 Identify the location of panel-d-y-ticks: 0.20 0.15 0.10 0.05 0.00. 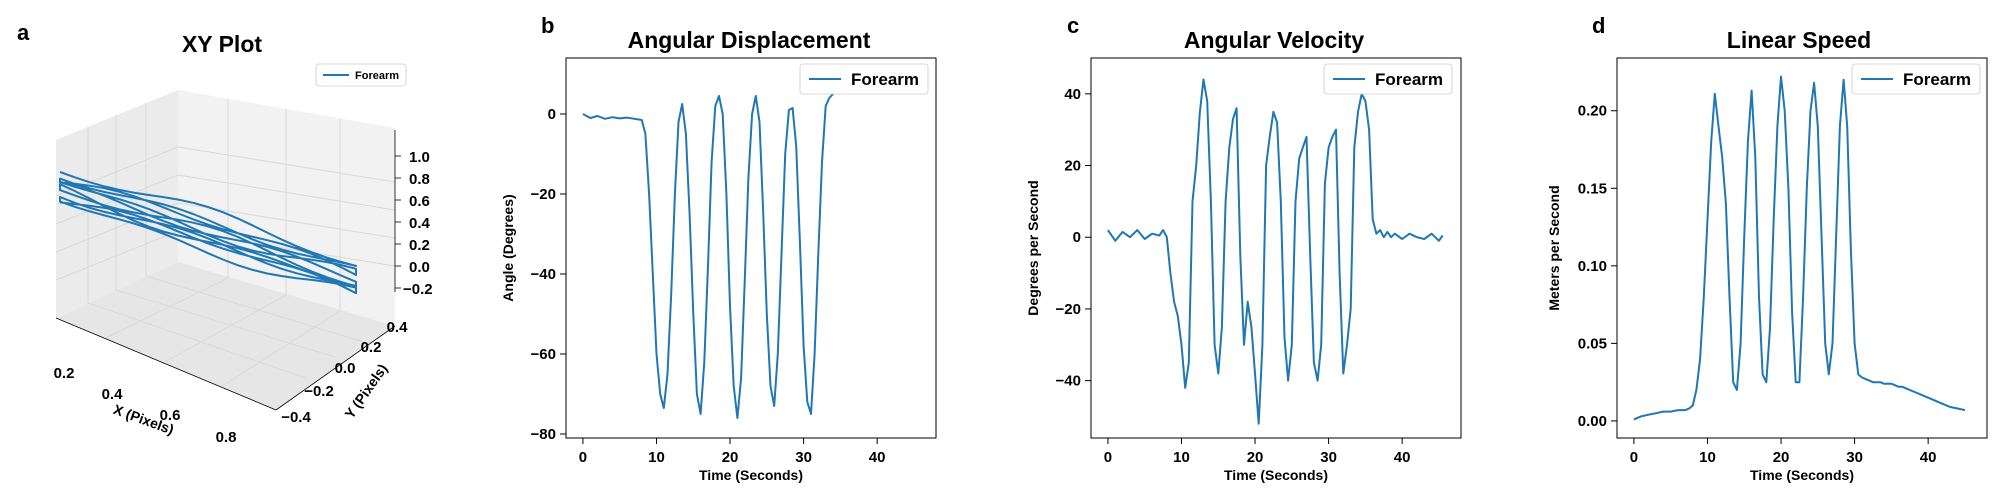
(1597, 266).